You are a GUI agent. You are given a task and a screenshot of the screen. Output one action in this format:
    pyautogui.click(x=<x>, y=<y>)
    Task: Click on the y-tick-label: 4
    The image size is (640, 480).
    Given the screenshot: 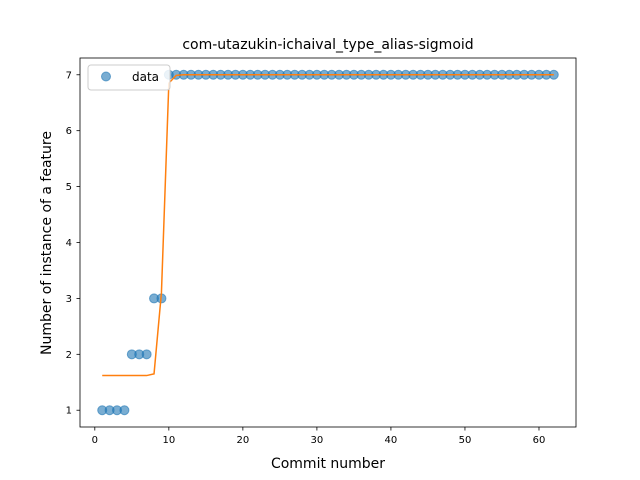 What is the action you would take?
    pyautogui.click(x=69, y=243)
    